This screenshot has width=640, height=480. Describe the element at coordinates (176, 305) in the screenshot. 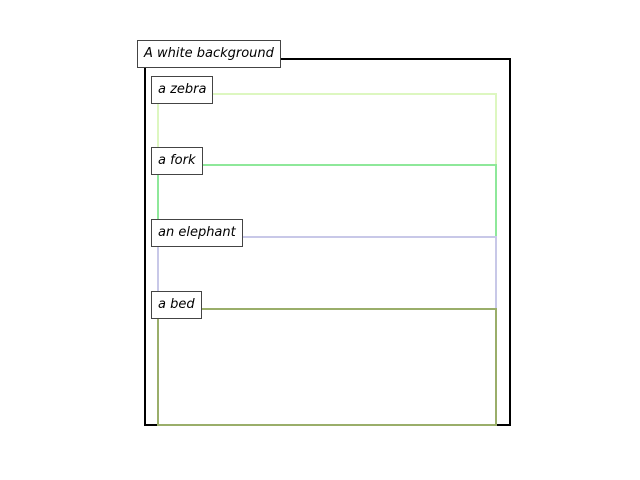

I see `label-bed: a bed` at that location.